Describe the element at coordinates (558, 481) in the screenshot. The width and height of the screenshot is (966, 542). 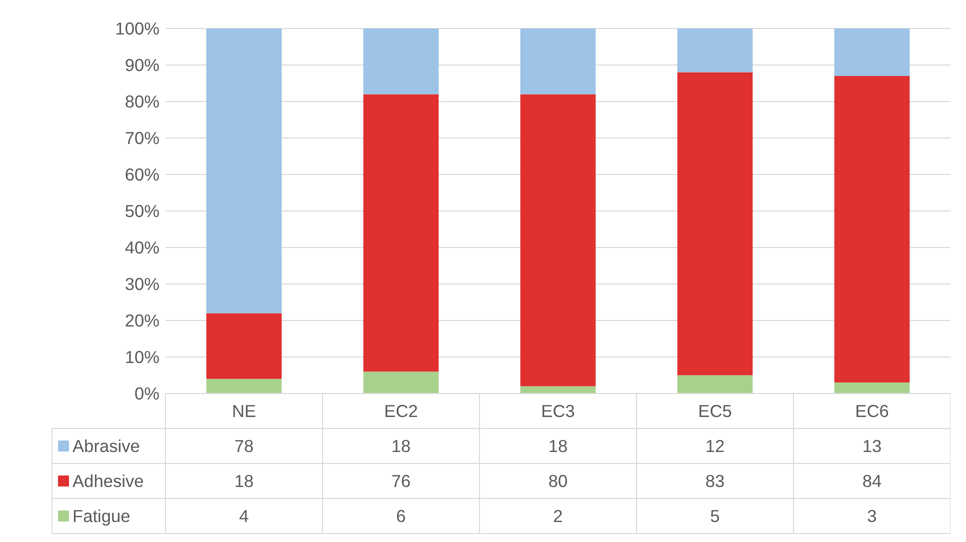
I see `data-label: 80` at that location.